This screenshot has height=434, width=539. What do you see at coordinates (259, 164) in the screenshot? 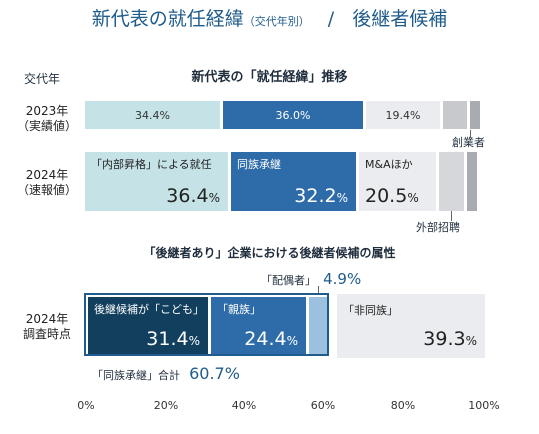
I see `bar-2024-family-name: 同族承継` at bounding box center [259, 164].